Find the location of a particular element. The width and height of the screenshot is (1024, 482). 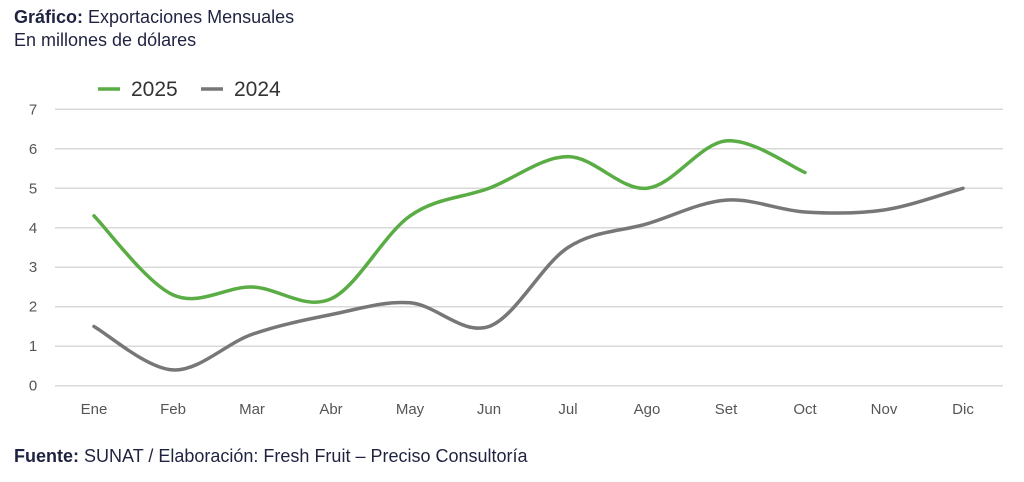

legend-label-2024: 2024 is located at coordinates (257, 89).